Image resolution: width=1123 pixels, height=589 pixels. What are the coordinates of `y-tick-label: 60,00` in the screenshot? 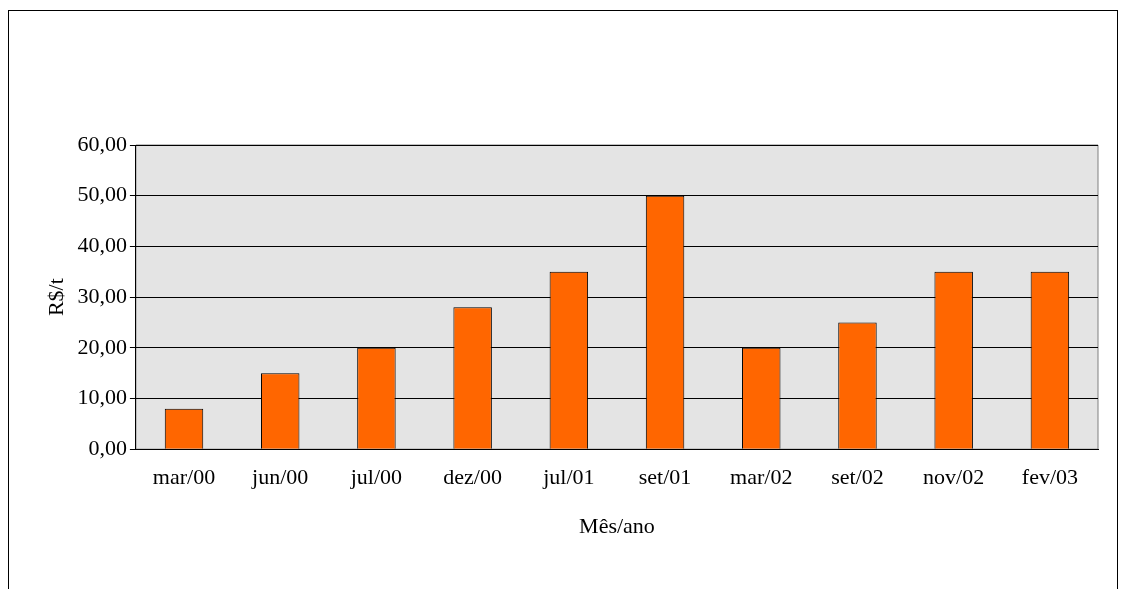 It's located at (102, 143).